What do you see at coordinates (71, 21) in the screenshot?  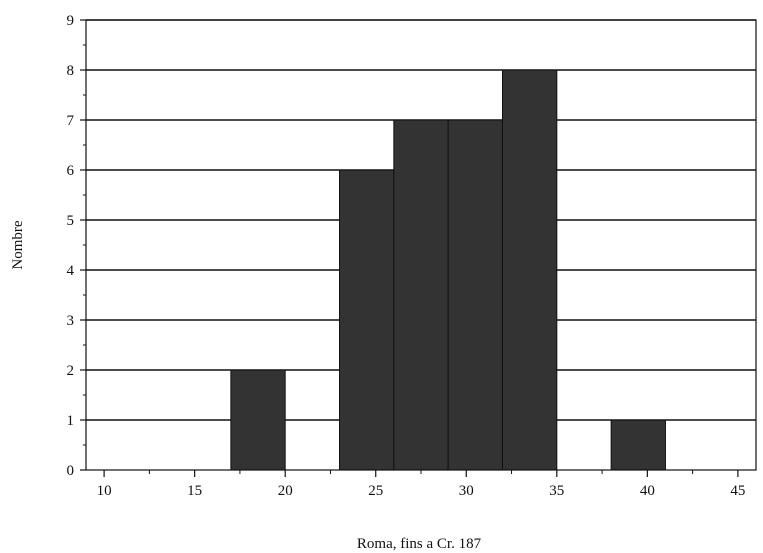 I see `y-tick-label: 9` at bounding box center [71, 21].